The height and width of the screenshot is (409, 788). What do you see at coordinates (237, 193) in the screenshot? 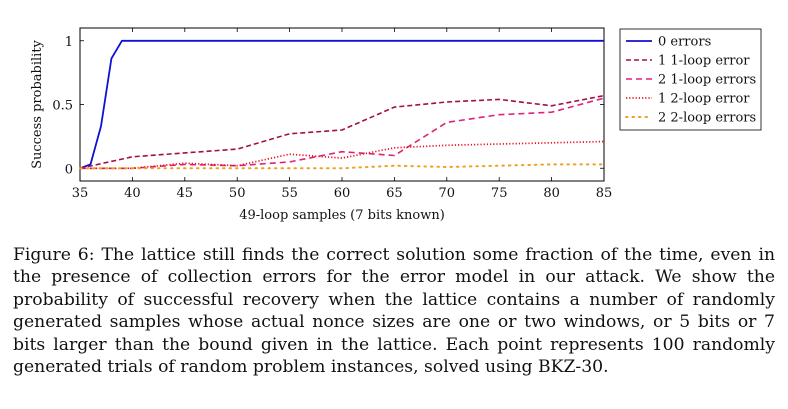
I see `x-tick-label: 50` at bounding box center [237, 193].